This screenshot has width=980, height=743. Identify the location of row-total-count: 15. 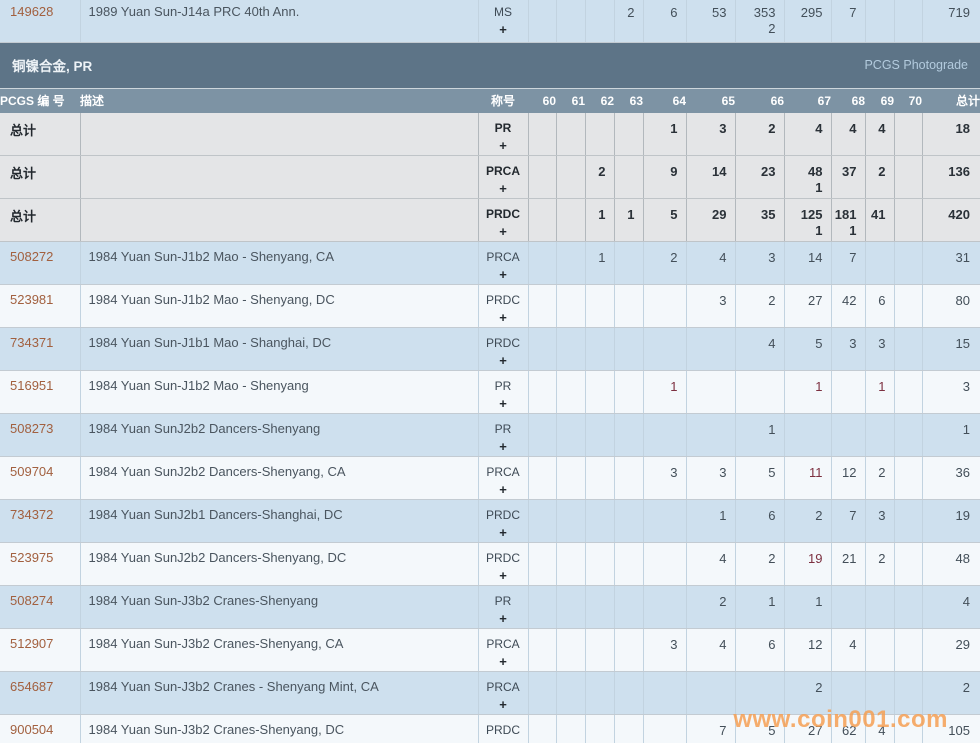
(950, 349).